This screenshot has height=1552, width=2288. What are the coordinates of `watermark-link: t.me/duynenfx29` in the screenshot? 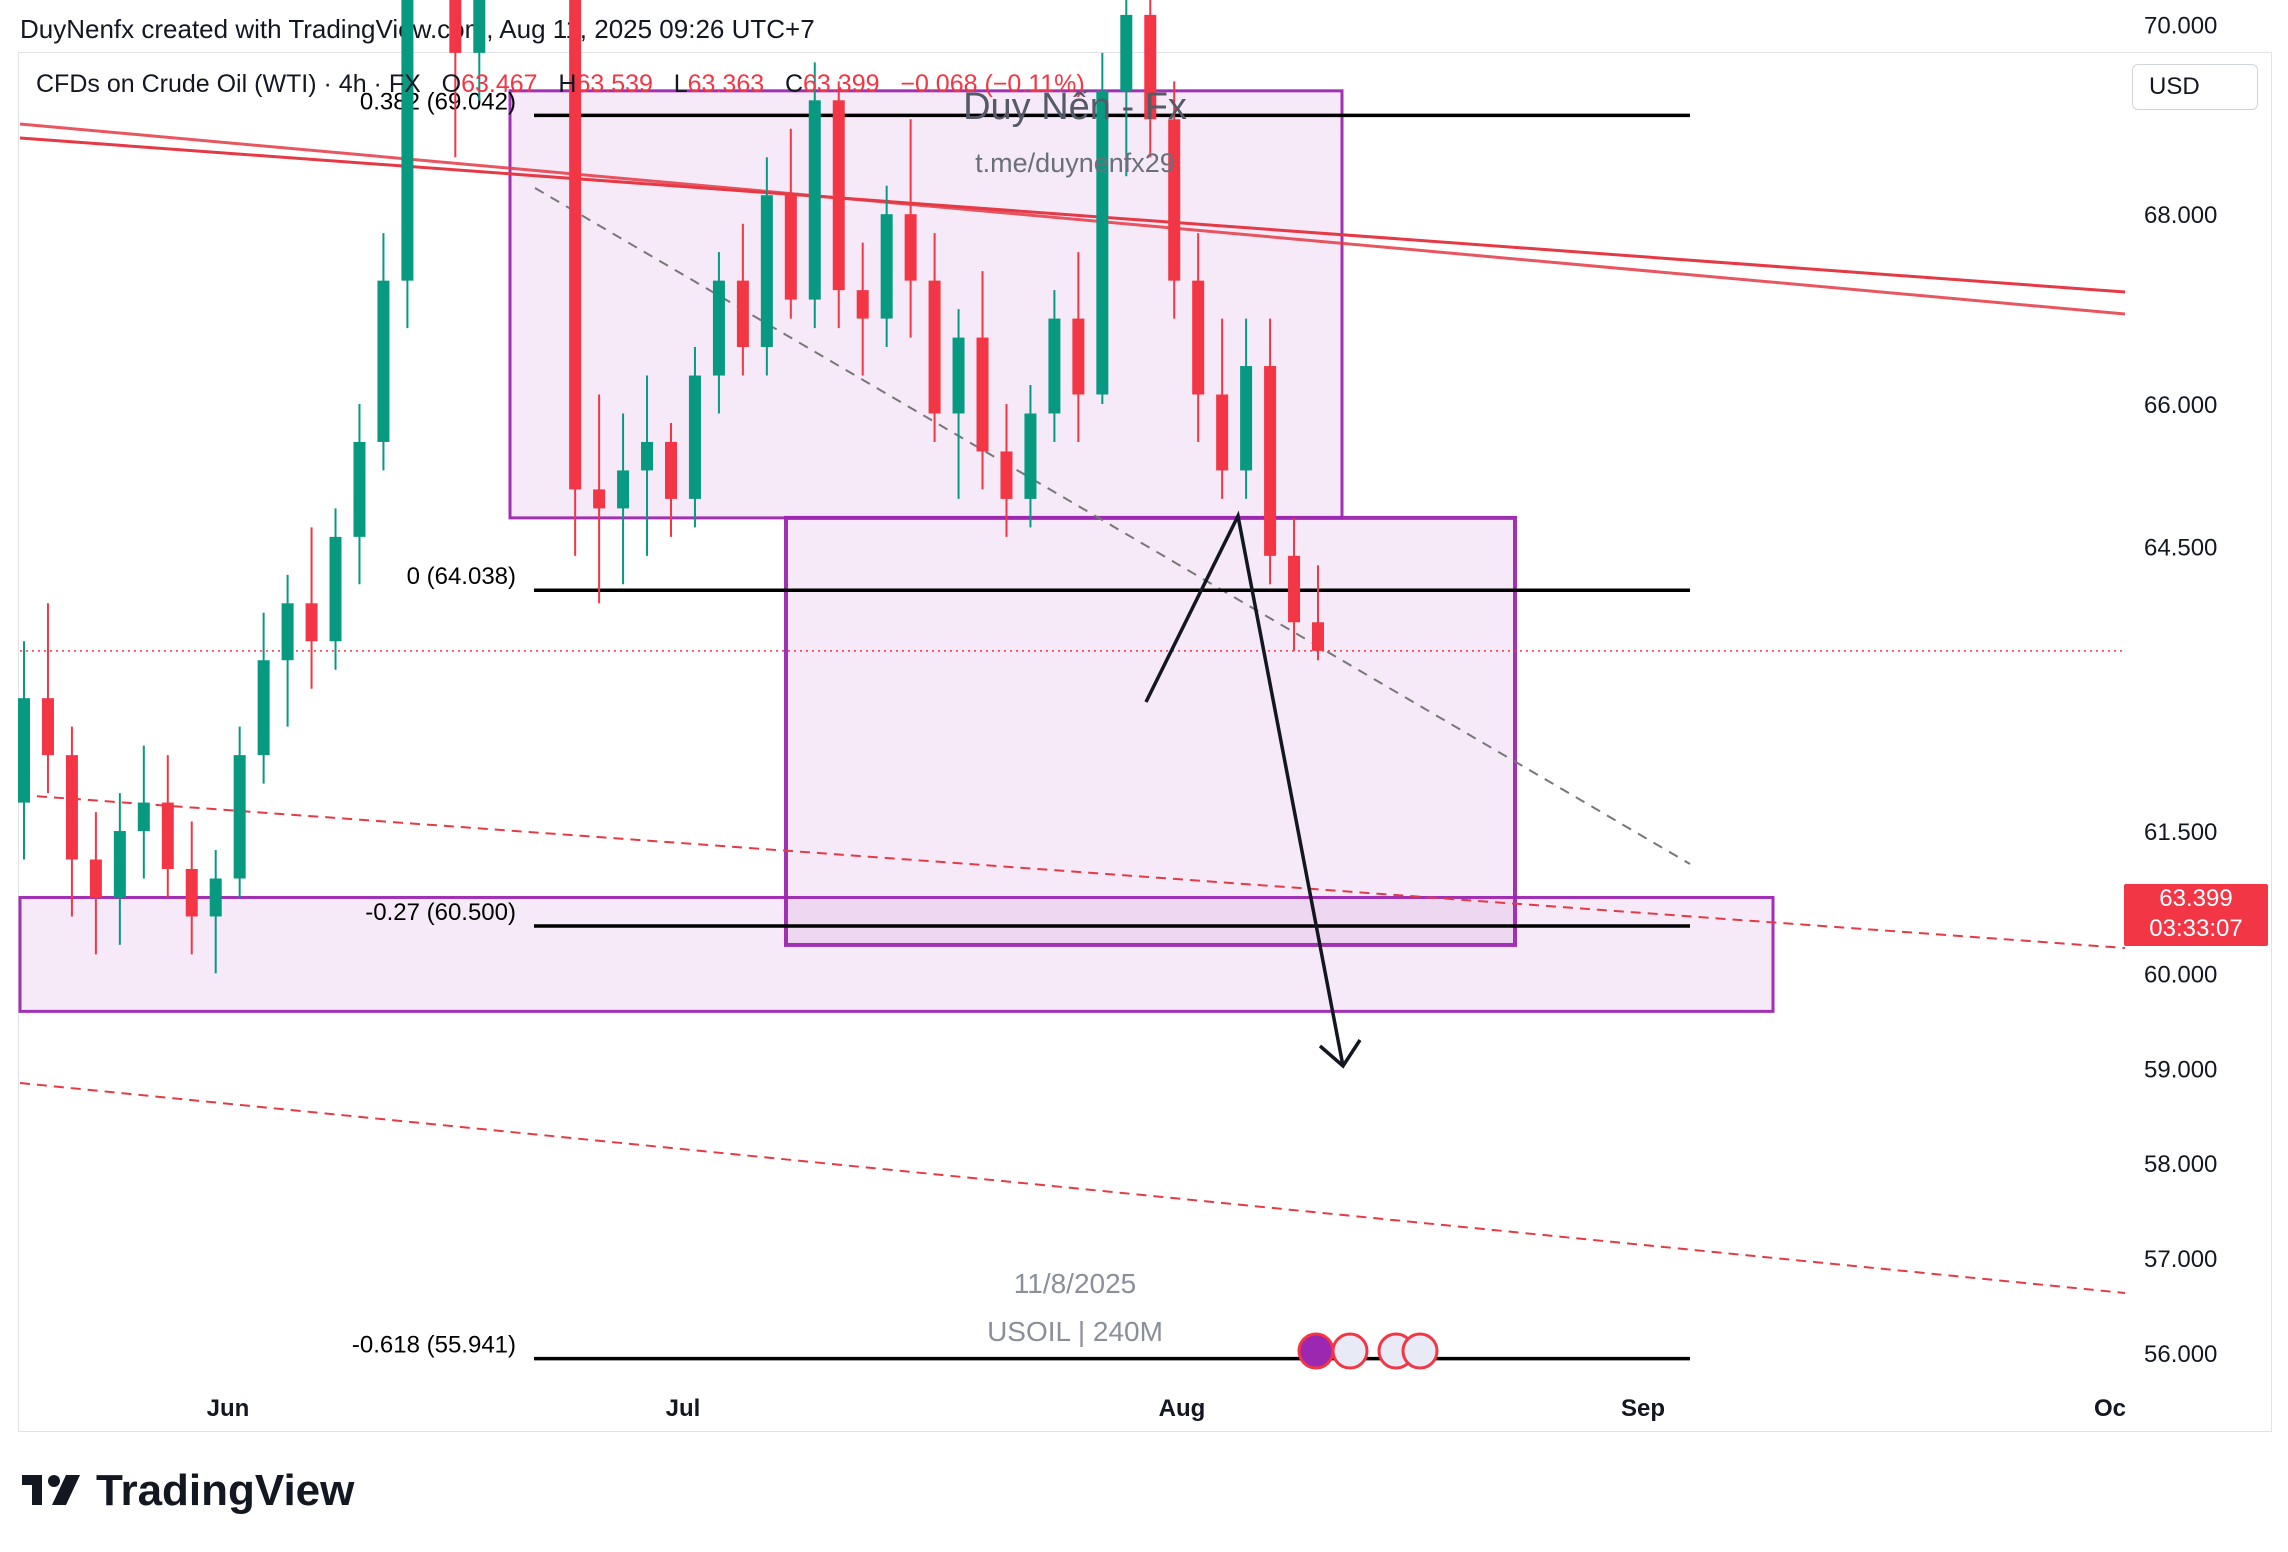 It's located at (1075, 163).